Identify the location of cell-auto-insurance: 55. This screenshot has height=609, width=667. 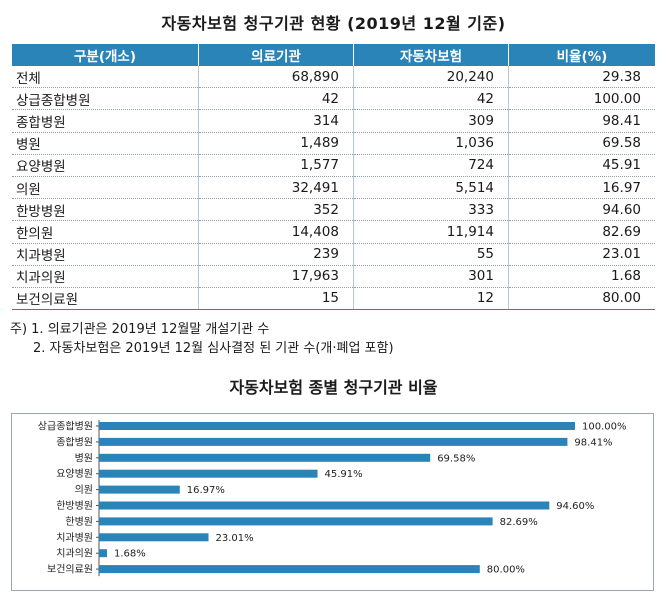
(431, 254).